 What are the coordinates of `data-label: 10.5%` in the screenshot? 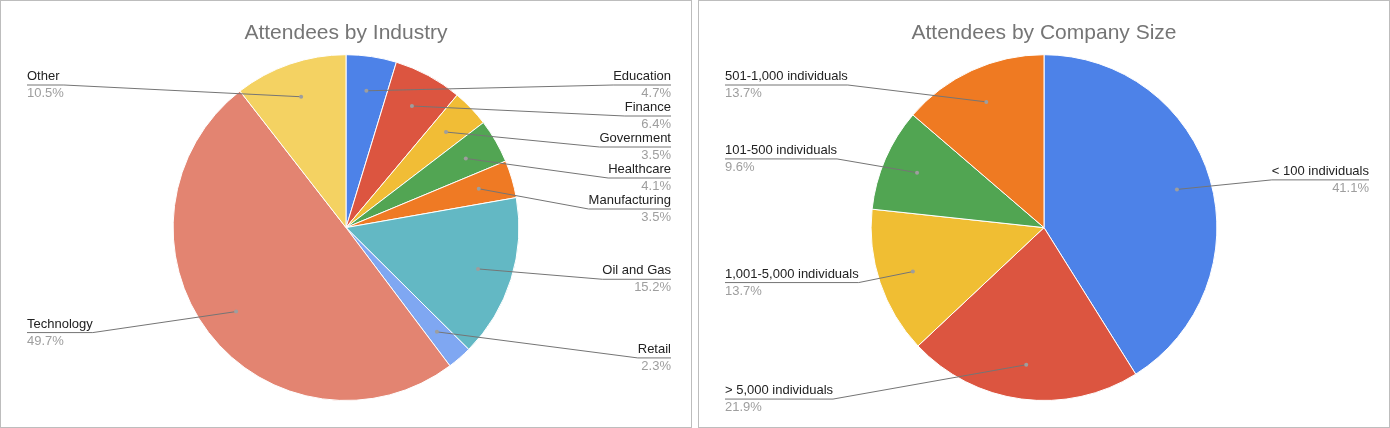 It's located at (46, 93).